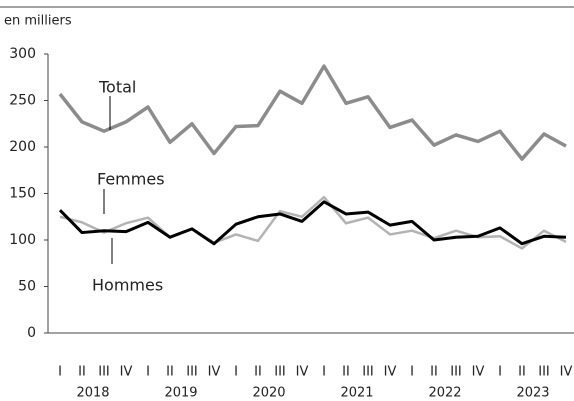 Image resolution: width=574 pixels, height=401 pixels. What do you see at coordinates (27, 287) in the screenshot?
I see `y-tick-label: 50` at bounding box center [27, 287].